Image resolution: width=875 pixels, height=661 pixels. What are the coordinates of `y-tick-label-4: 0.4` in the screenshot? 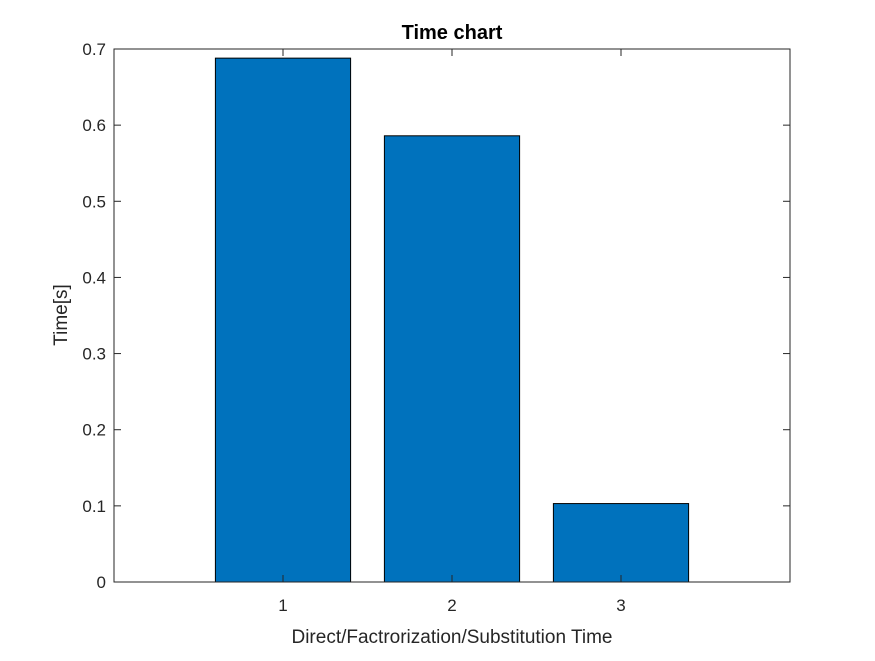 It's located at (94, 277).